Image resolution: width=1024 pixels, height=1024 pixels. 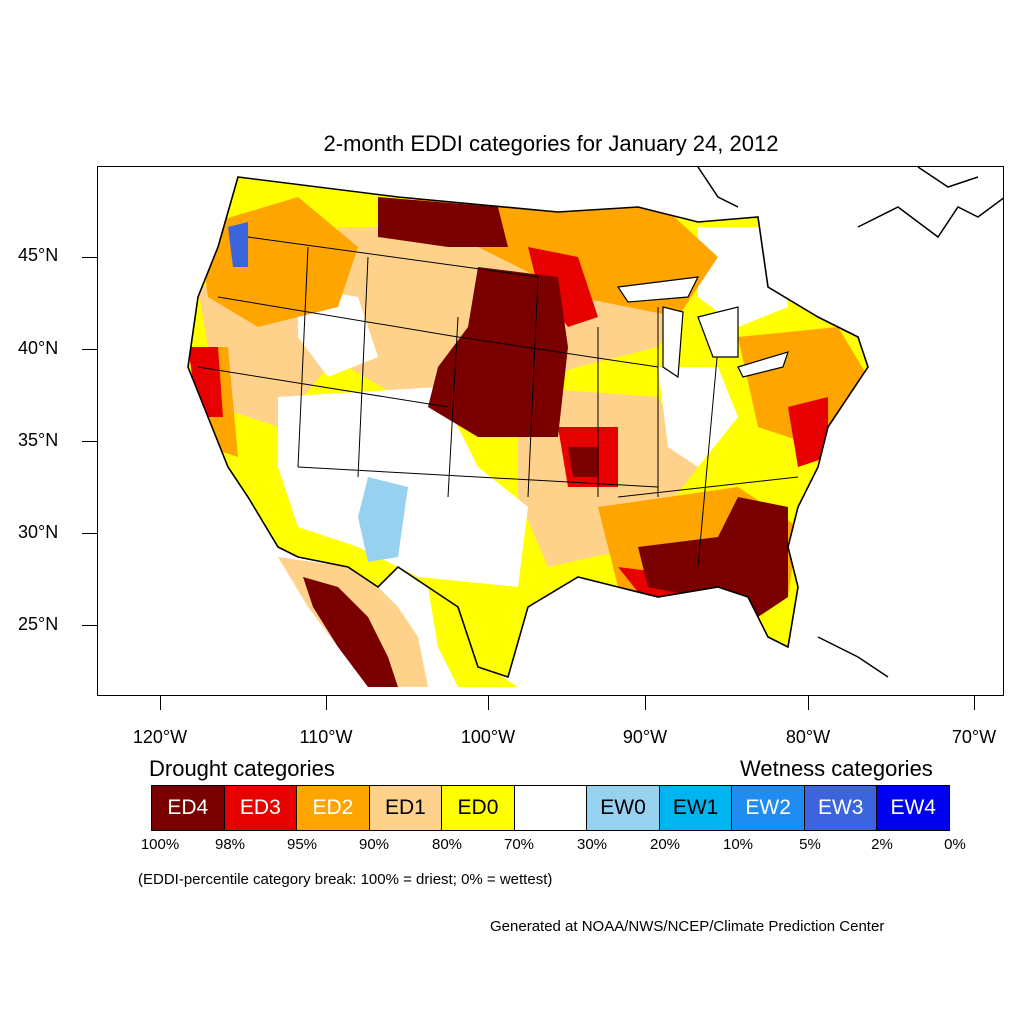 What do you see at coordinates (160, 844) in the screenshot?
I see `break-label: 100%` at bounding box center [160, 844].